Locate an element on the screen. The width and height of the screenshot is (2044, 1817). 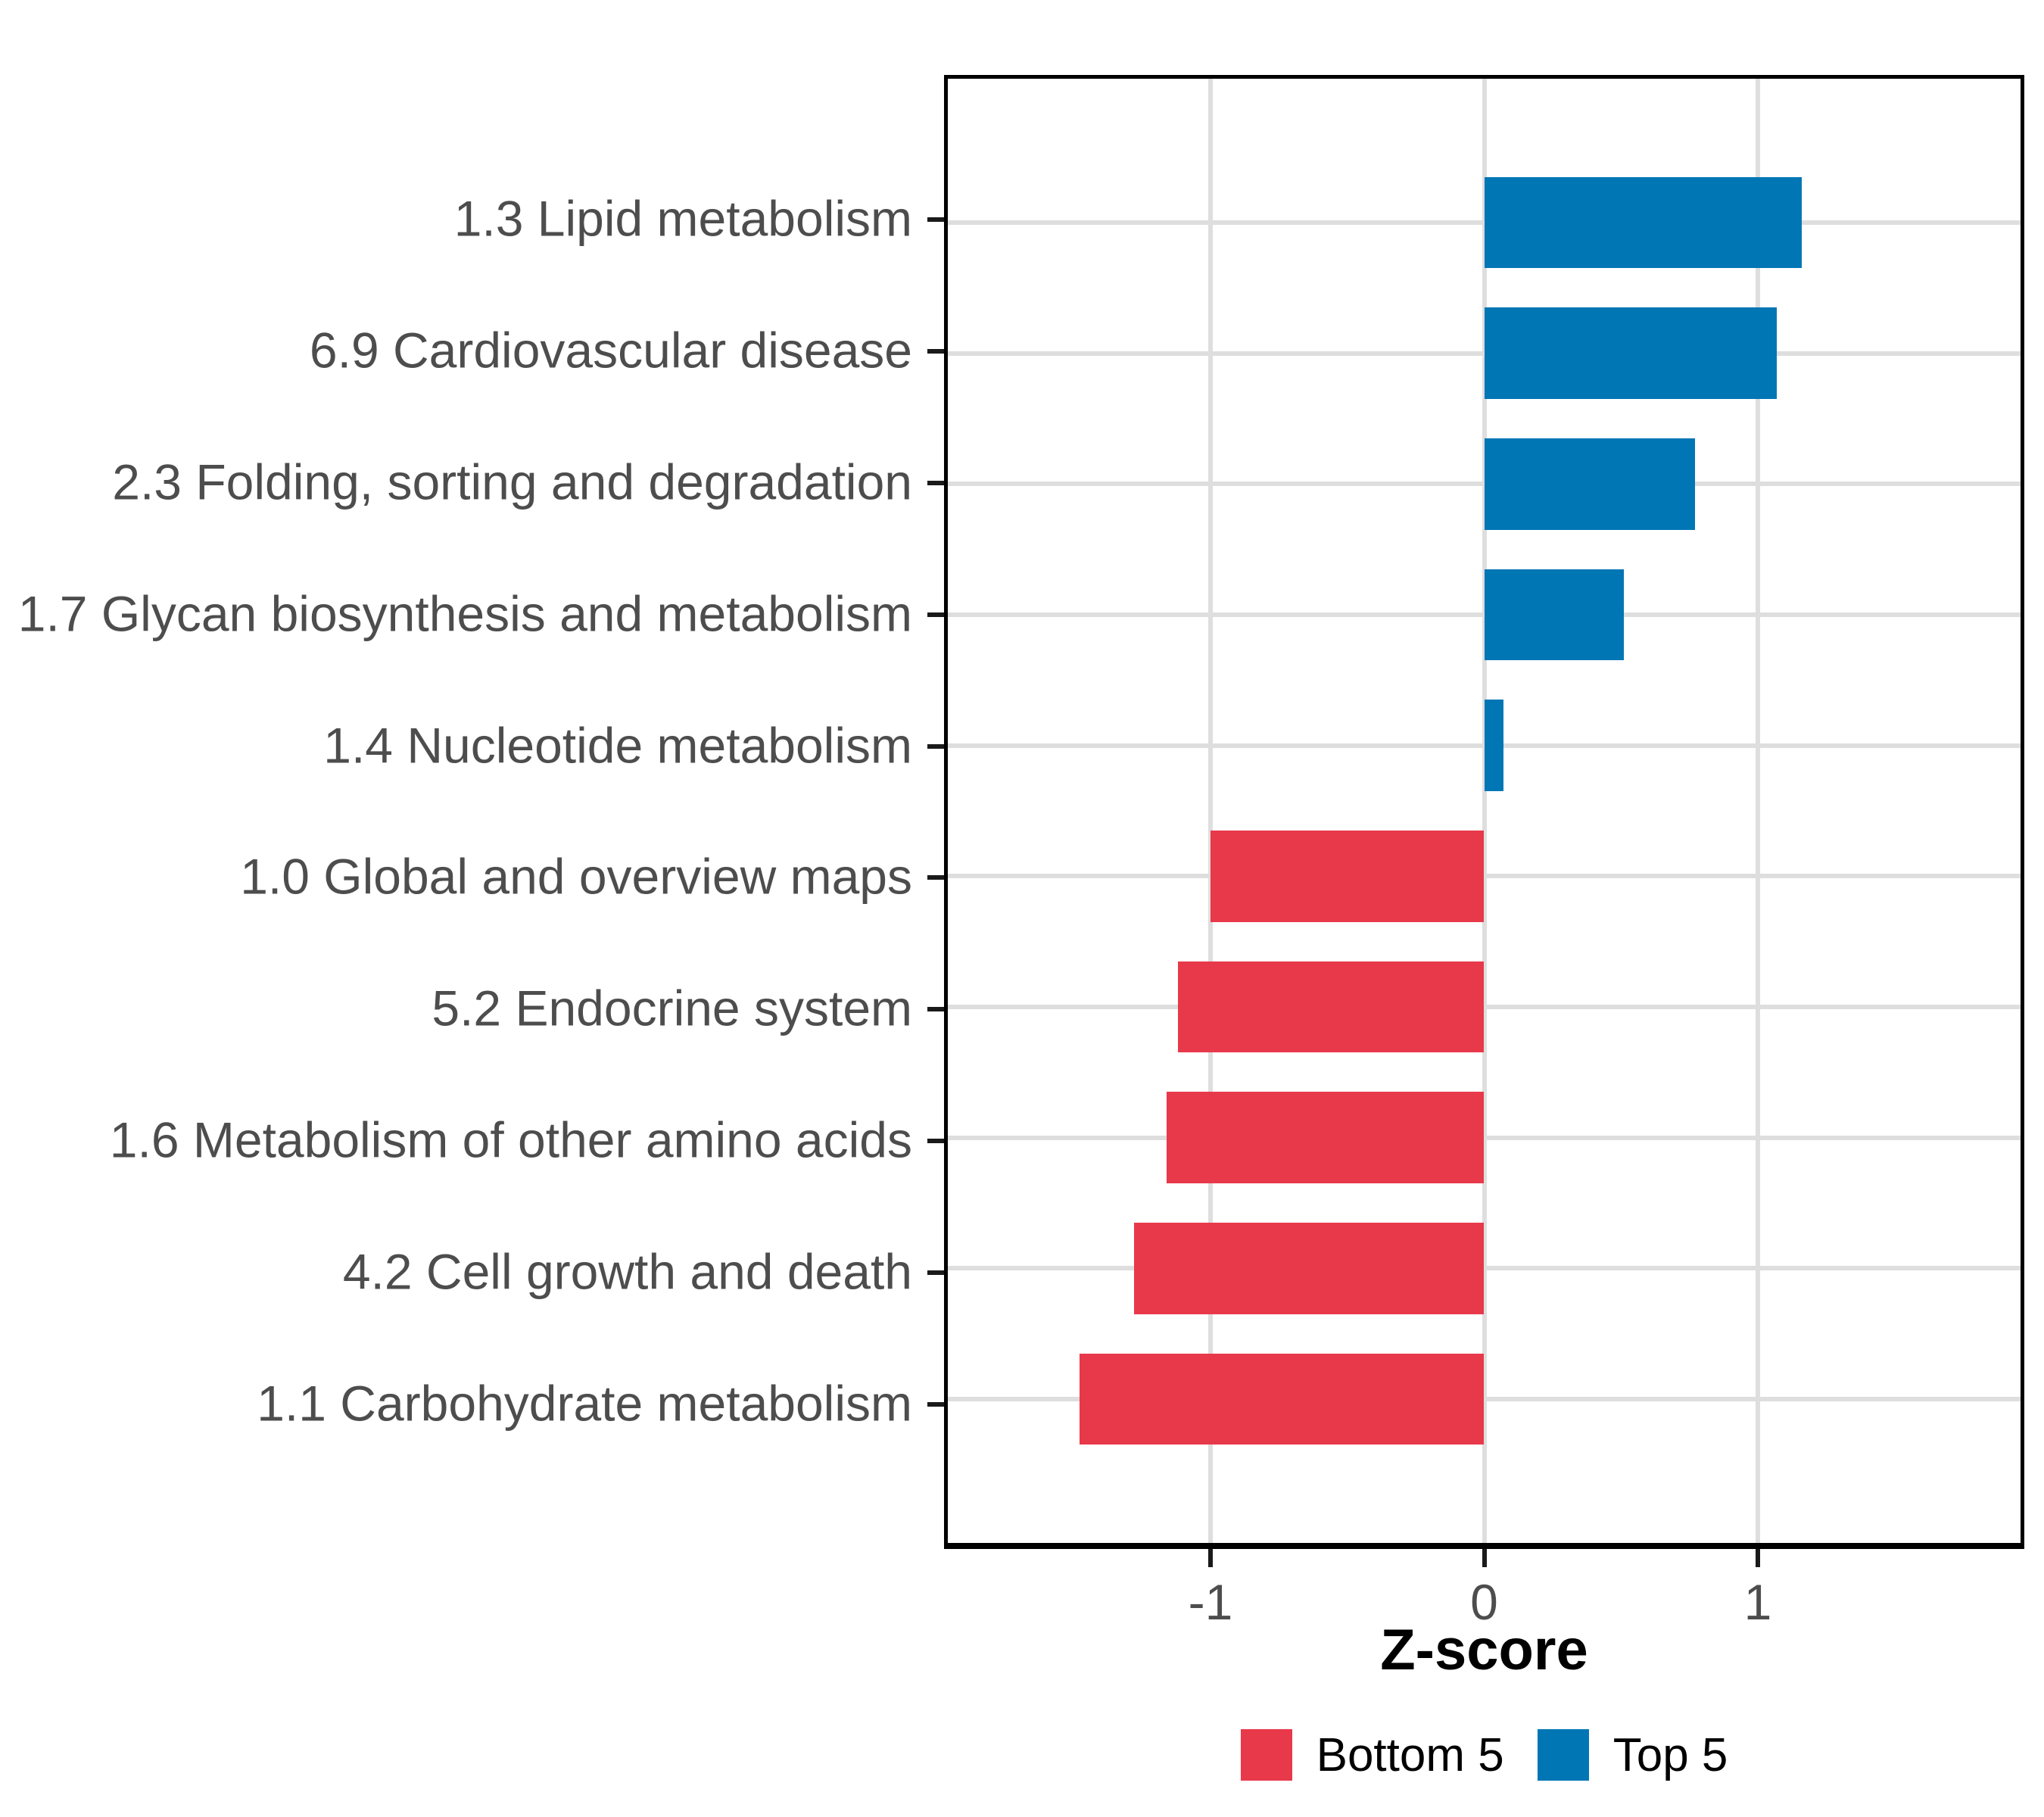
y-axis-label: 1.7 Glycan biosynthesis and metabolism is located at coordinates (465, 613).